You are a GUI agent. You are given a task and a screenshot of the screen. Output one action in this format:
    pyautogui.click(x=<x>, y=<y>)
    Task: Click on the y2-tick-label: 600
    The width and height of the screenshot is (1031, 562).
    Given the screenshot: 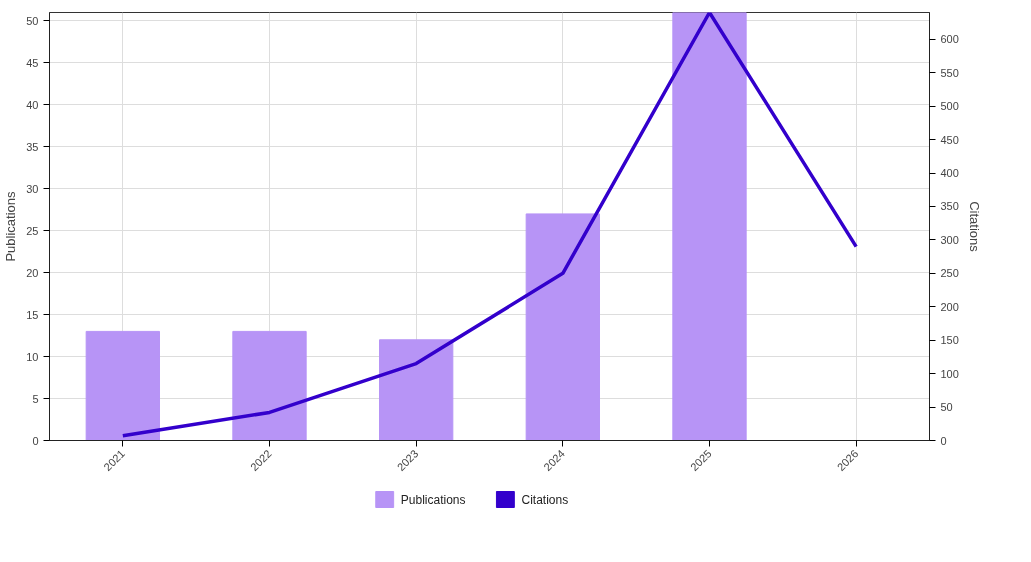 What is the action you would take?
    pyautogui.click(x=949, y=39)
    